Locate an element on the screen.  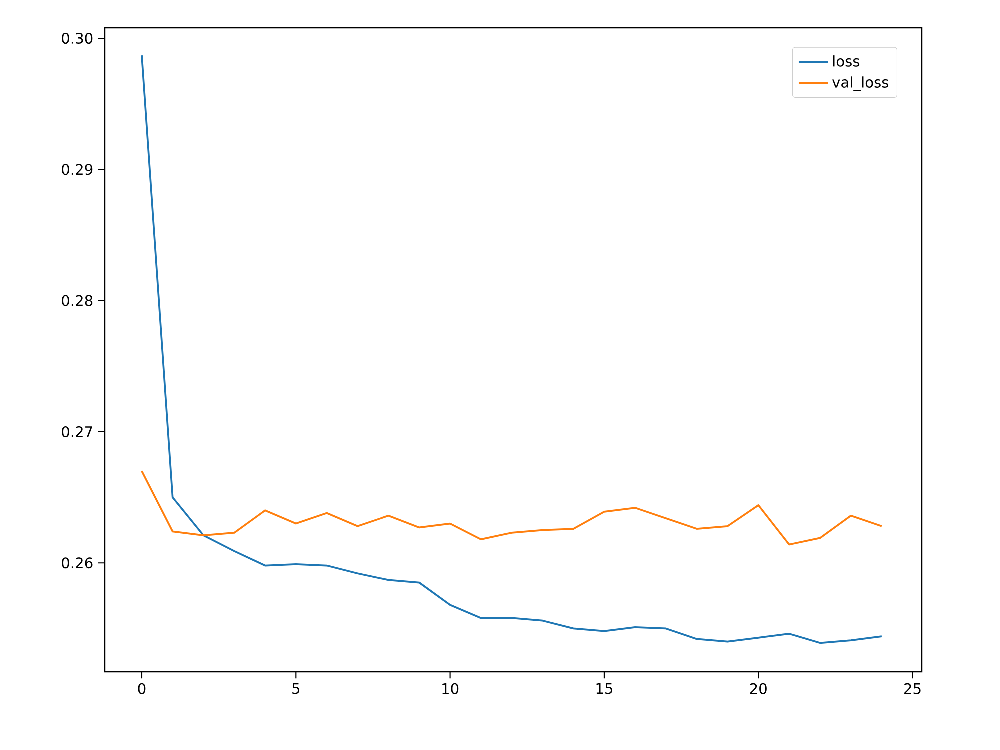
y-tick-label: 0.27 is located at coordinates (77, 432).